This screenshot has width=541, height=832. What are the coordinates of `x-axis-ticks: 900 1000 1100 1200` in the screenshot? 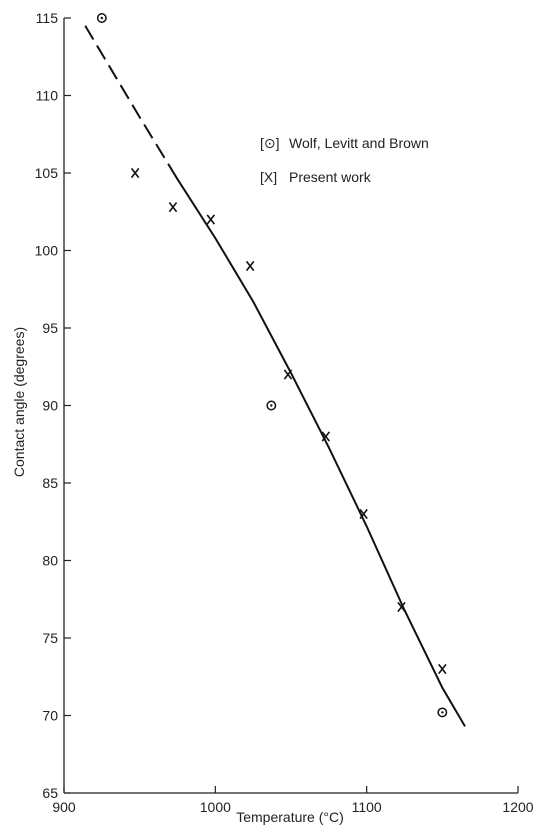 It's located at (293, 800).